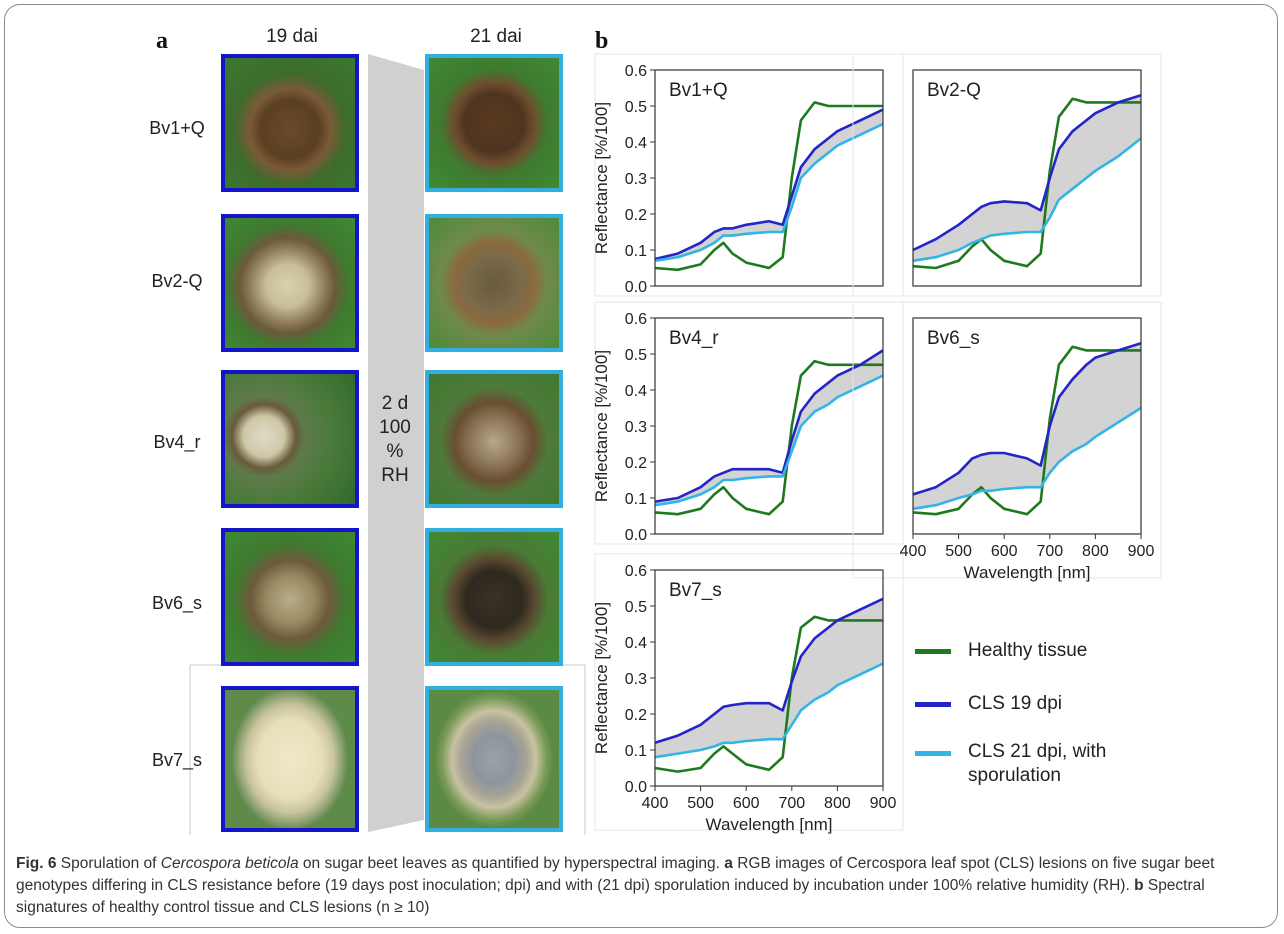 This screenshot has width=1284, height=934. What do you see at coordinates (700, 803) in the screenshot?
I see `chart-5-xtick-label: 500` at bounding box center [700, 803].